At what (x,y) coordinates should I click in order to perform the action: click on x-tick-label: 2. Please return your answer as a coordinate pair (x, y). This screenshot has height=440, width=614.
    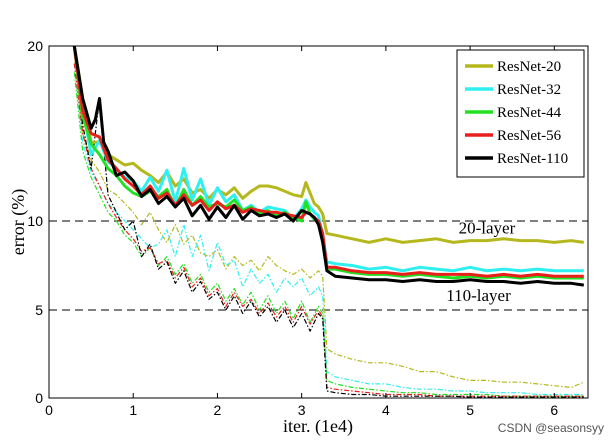
    Looking at the image, I should click on (218, 410).